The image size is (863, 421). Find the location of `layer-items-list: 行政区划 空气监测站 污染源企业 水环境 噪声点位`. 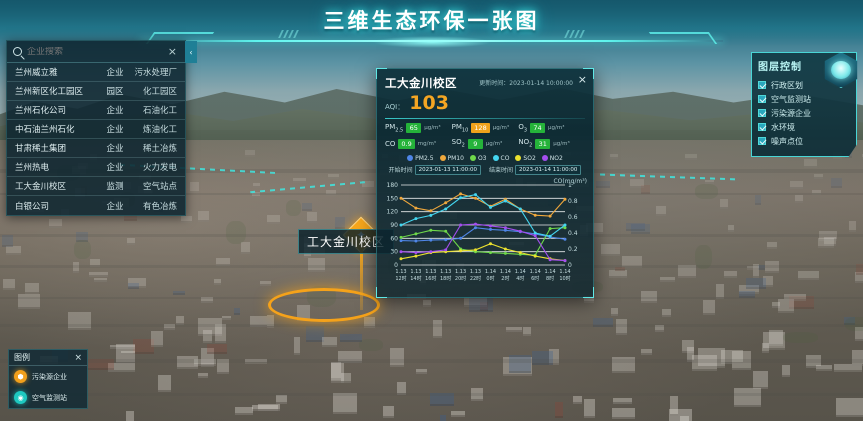

layer-items-list: 行政区划 空气监测站 污染源企业 水环境 噪声点位 is located at coordinates (804, 113).